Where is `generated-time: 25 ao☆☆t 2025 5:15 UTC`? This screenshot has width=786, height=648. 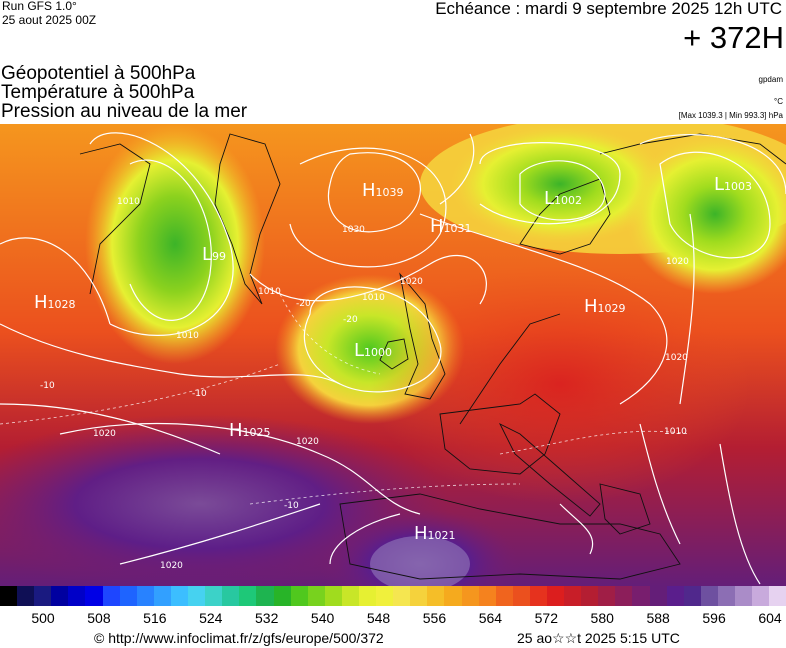
generated-time: 25 ao☆☆t 2025 5:15 UTC is located at coordinates (598, 638).